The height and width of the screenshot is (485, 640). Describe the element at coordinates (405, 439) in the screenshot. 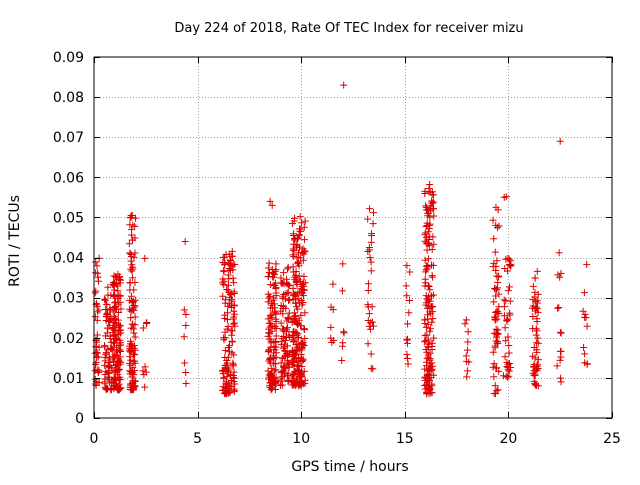

I see `x-tick-label: 15` at that location.